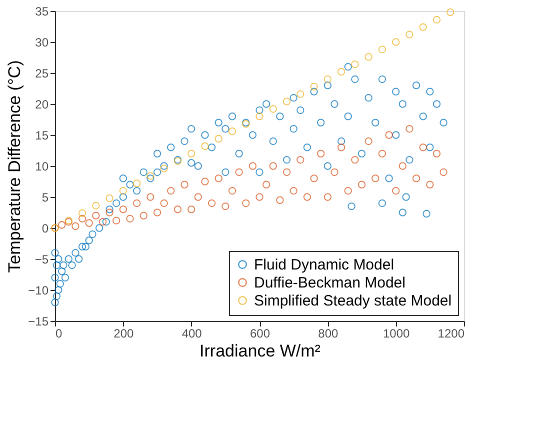 The height and width of the screenshot is (441, 555). Describe the element at coordinates (124, 333) in the screenshot. I see `x-tick-label: 200` at that location.